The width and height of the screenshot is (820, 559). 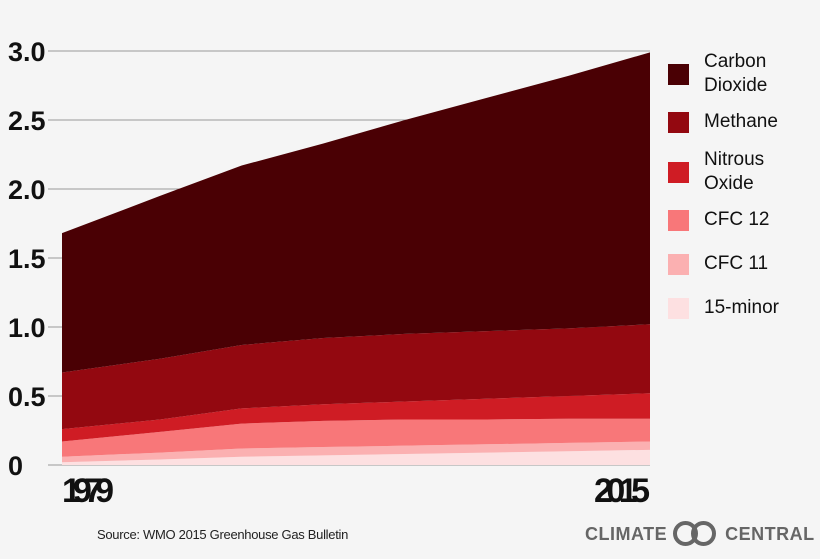 What do you see at coordinates (736, 73) in the screenshot?
I see `legend-label: Carbon Dioxide` at bounding box center [736, 73].